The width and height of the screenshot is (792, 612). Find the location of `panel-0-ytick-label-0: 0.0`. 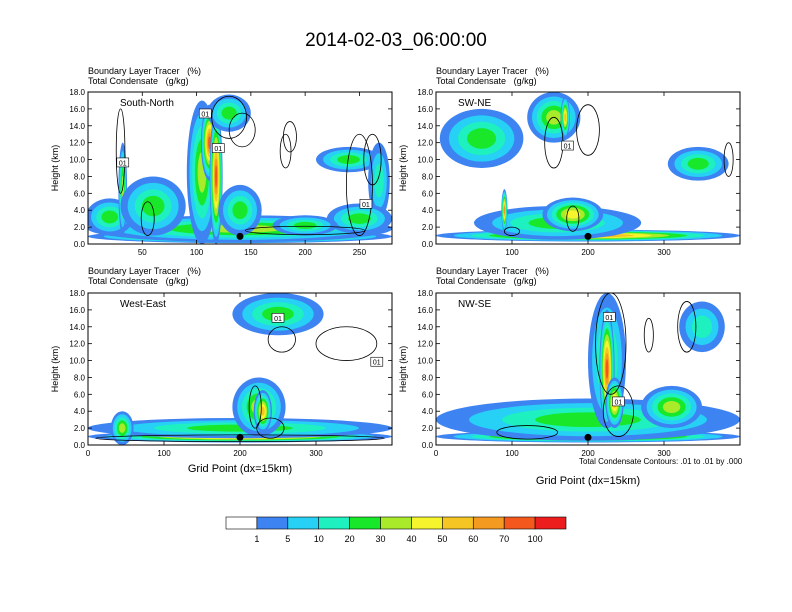

panel-0-ytick-label-0: 0.0 is located at coordinates (80, 244).